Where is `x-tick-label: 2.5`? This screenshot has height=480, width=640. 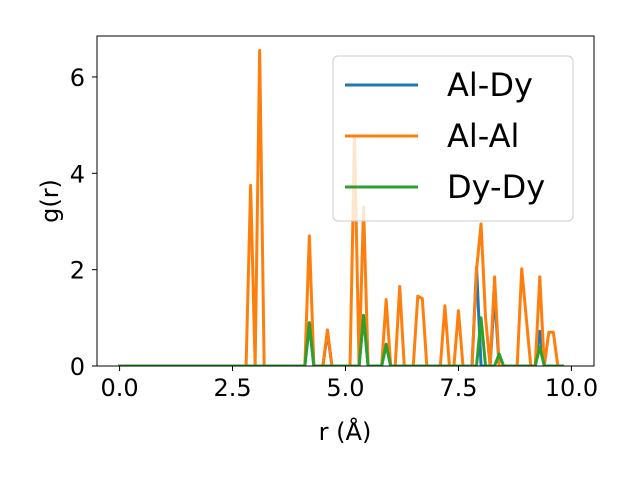 x-tick-label: 2.5 is located at coordinates (232, 388).